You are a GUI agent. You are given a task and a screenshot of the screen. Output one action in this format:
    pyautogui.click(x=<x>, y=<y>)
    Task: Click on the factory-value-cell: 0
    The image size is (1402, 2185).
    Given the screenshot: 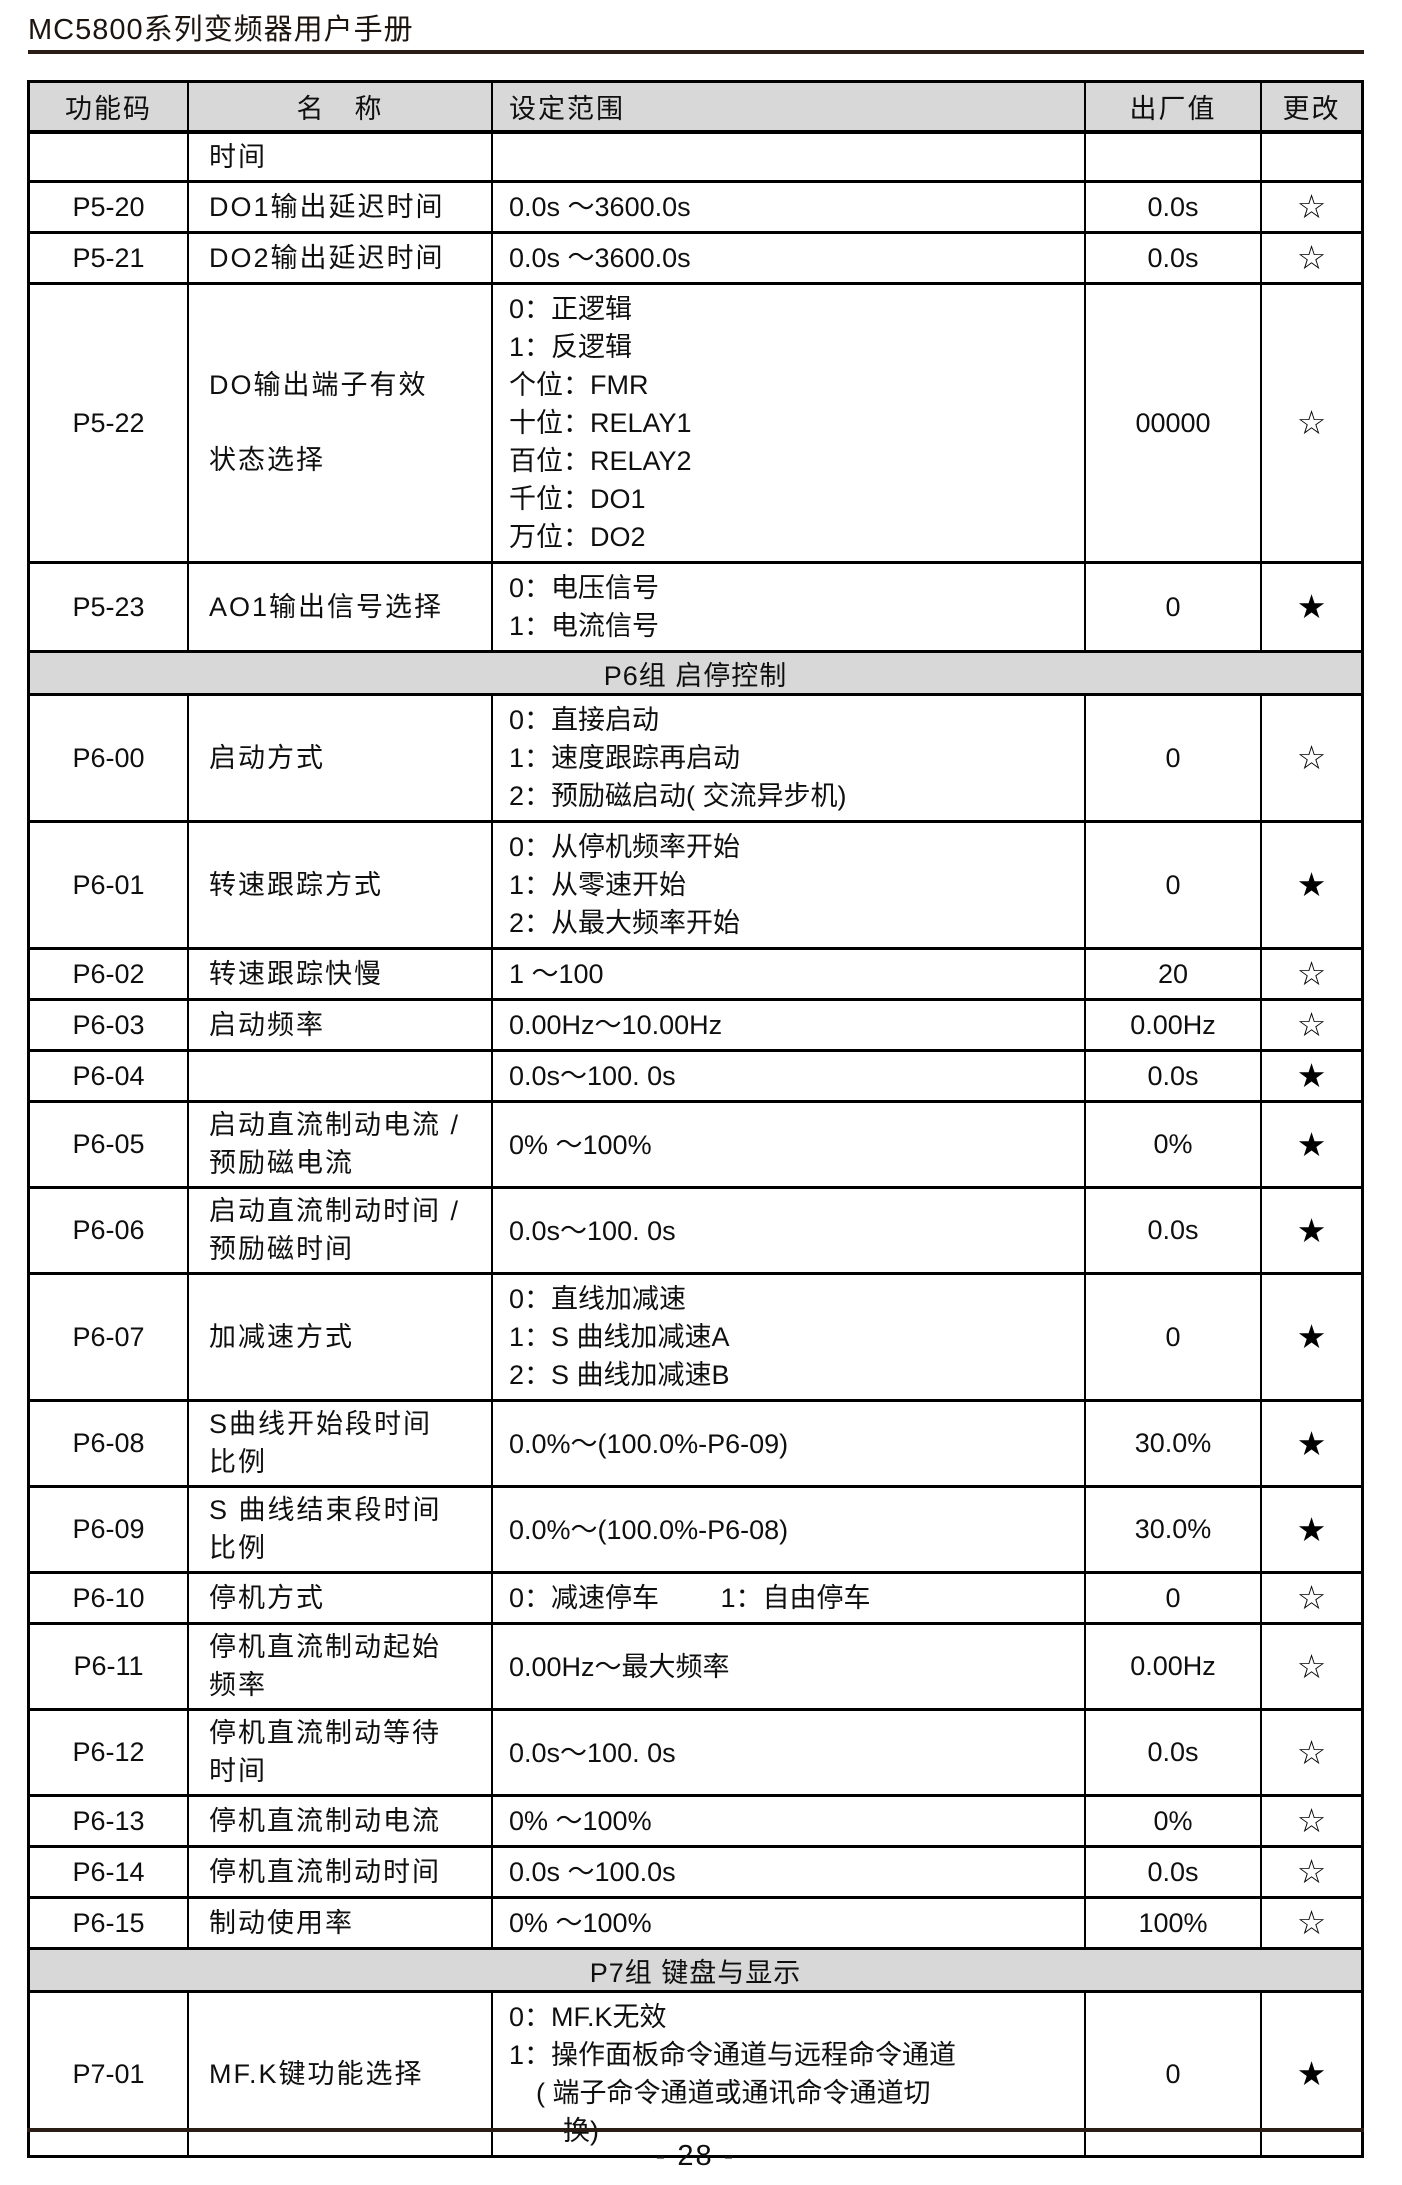 What is the action you would take?
    pyautogui.click(x=1174, y=2074)
    